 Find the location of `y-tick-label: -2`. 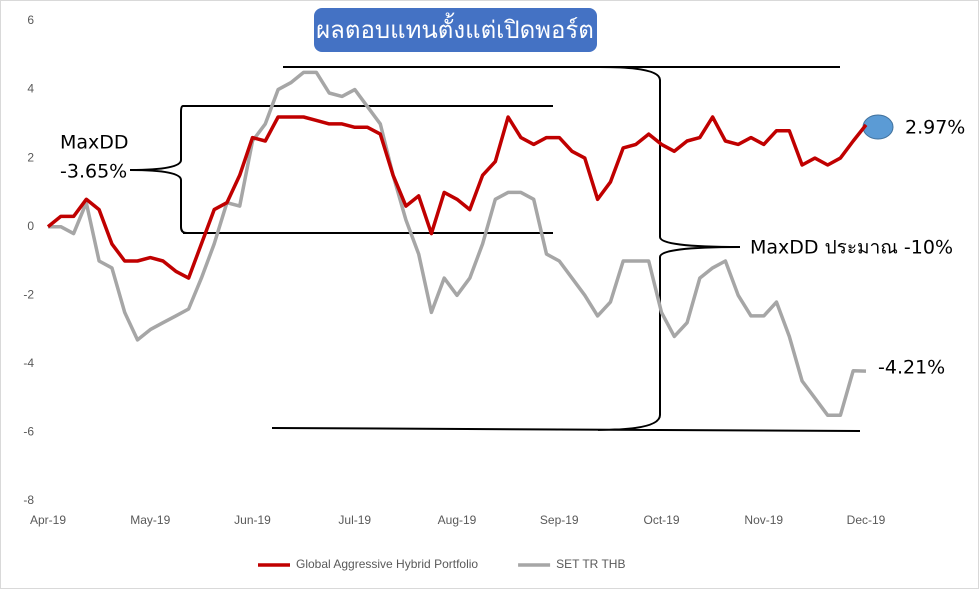

y-tick-label: -2 is located at coordinates (28, 294).